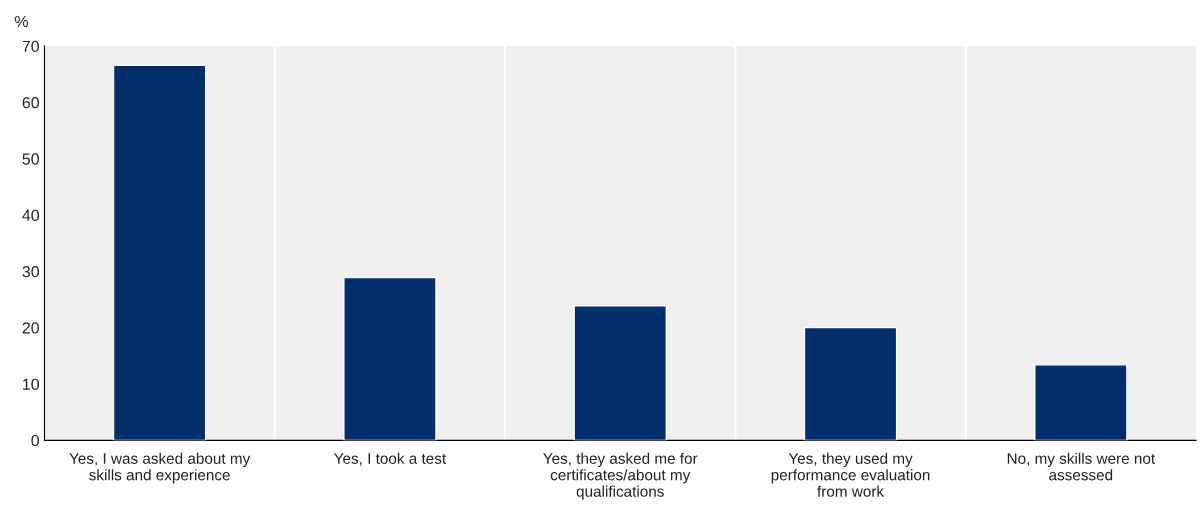  What do you see at coordinates (30, 271) in the screenshot?
I see `y-tick-label: 30` at bounding box center [30, 271].